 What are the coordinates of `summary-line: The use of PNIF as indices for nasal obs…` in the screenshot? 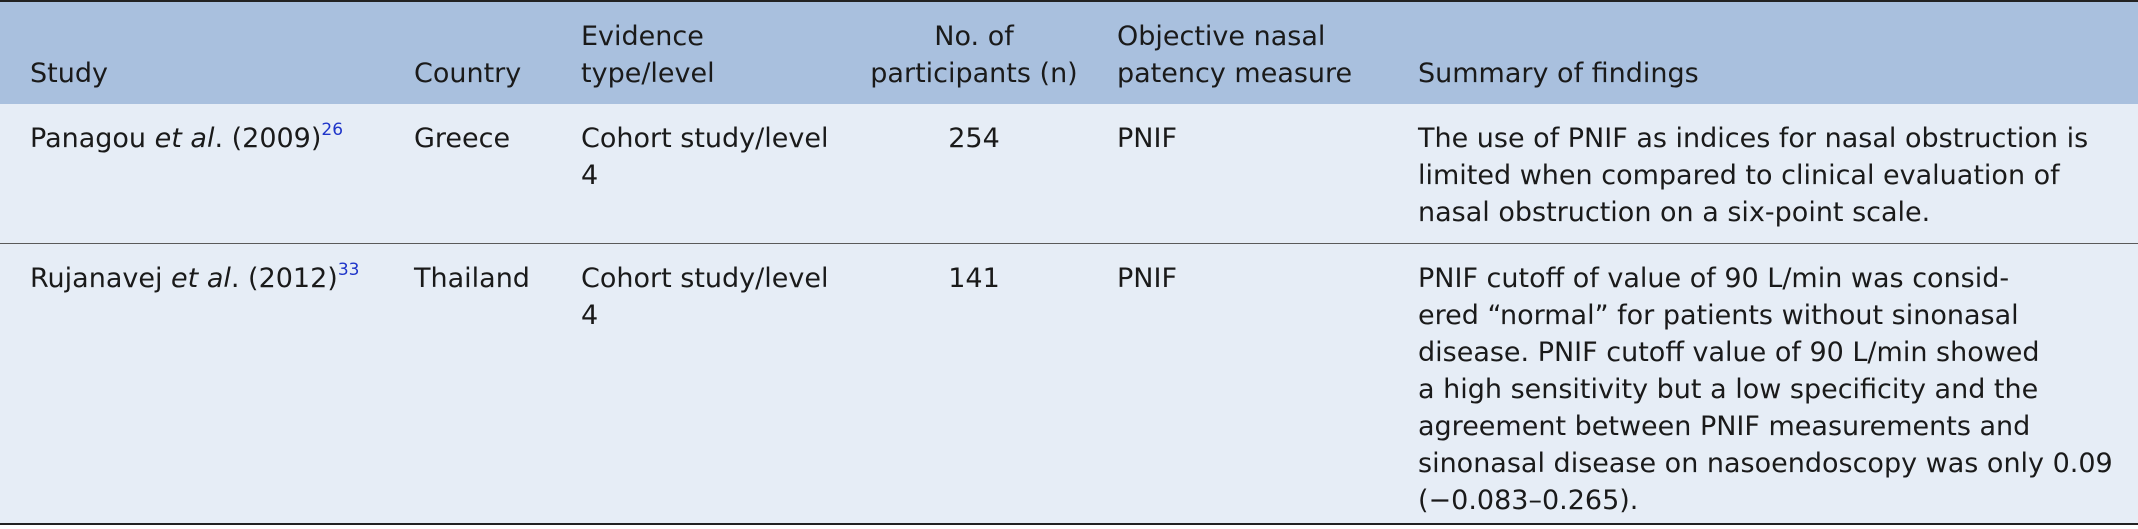 It's located at (1773, 138).